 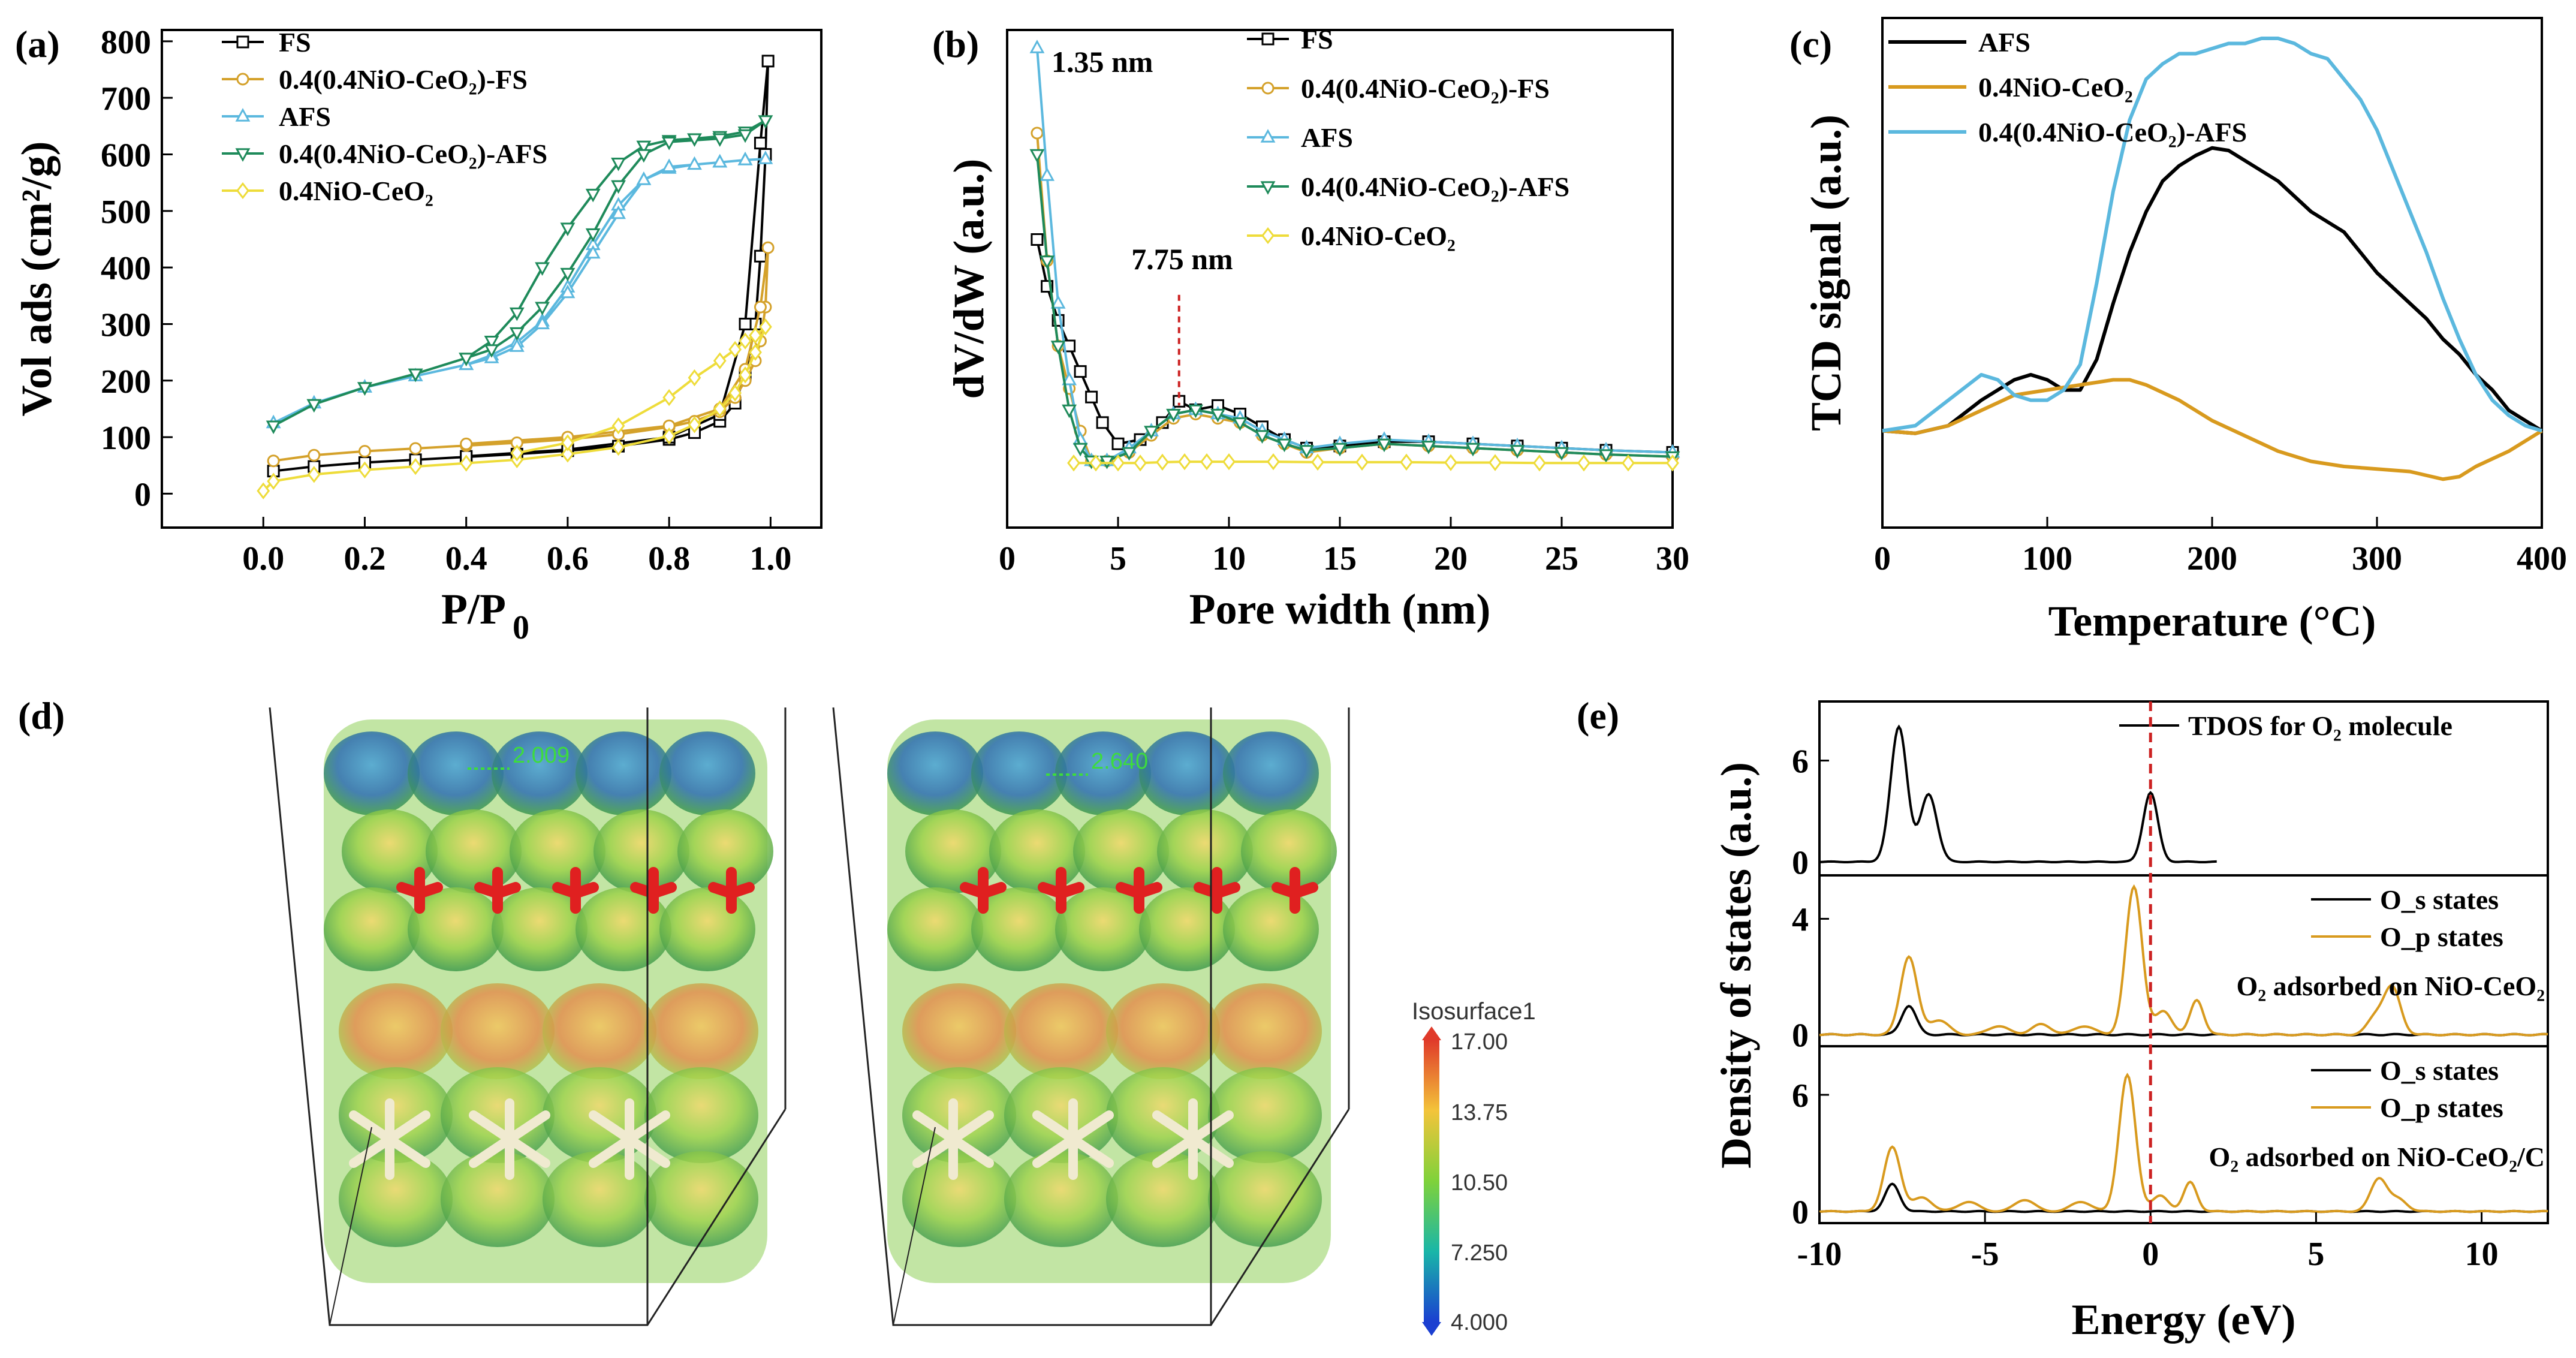 I want to click on series-AFS, so click(x=1355, y=253).